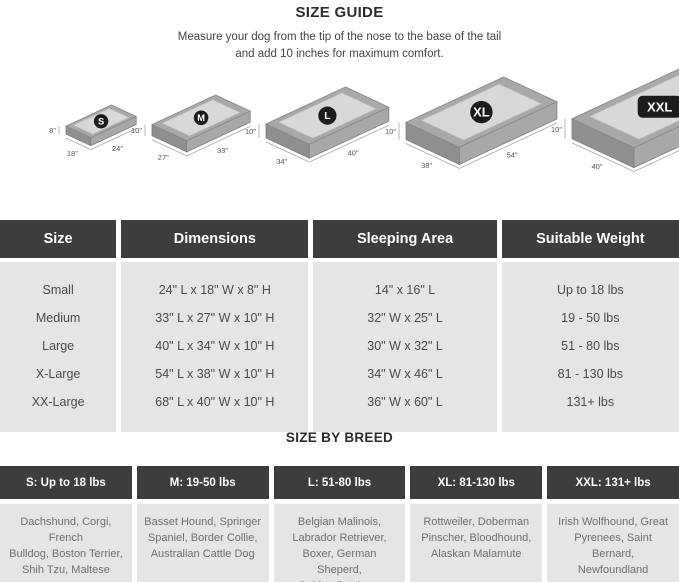 This screenshot has height=582, width=679. Describe the element at coordinates (476, 522) in the screenshot. I see `breed-line: Rottweiler, Doberman` at that location.